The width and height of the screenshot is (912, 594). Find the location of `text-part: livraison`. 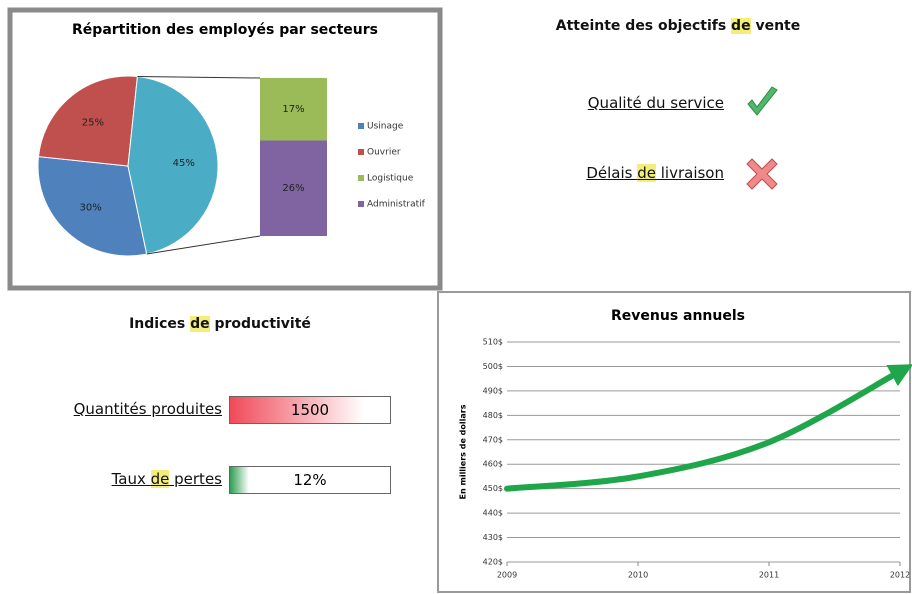

text-part: livraison is located at coordinates (689, 173).